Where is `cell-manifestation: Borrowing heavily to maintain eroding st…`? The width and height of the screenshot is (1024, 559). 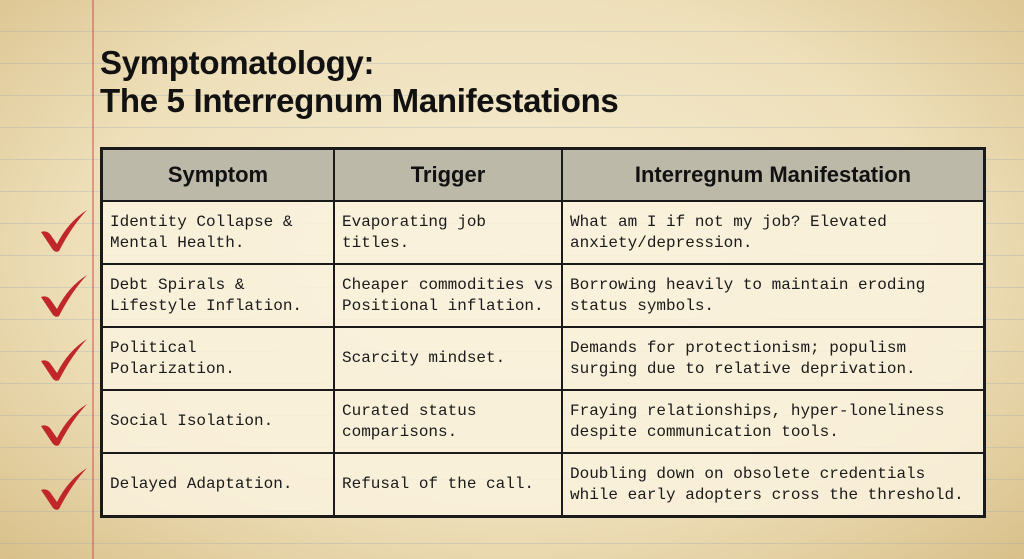
cell-manifestation: Borrowing heavily to maintain eroding st… is located at coordinates (773, 295).